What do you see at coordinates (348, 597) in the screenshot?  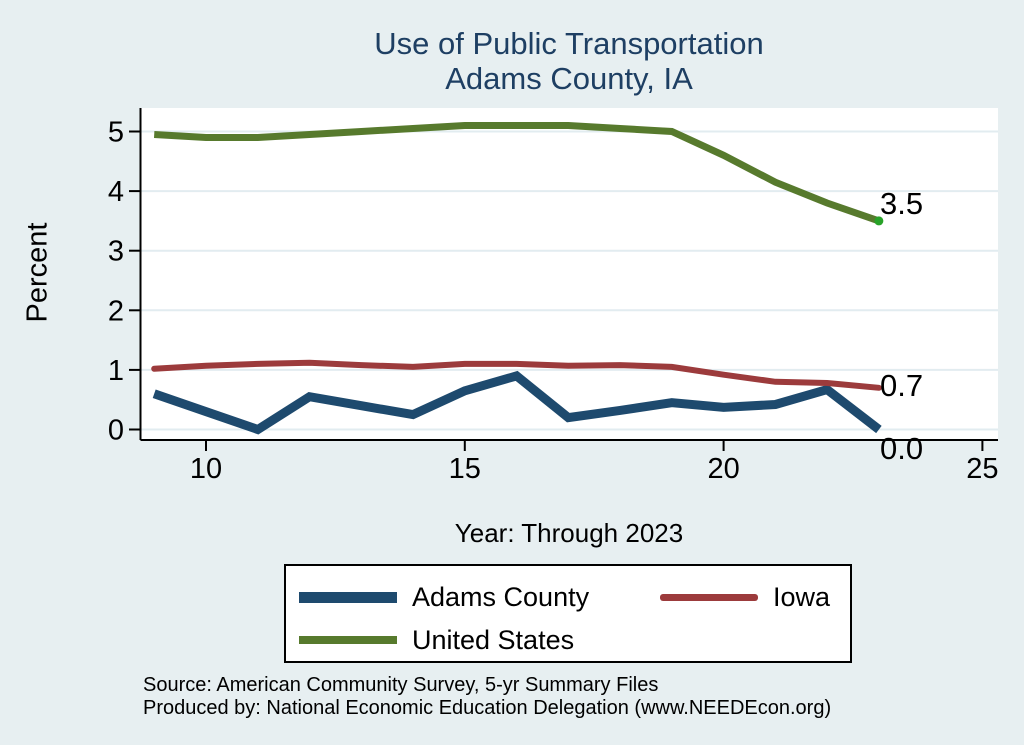 I see `legend-swatch-adams-county` at bounding box center [348, 597].